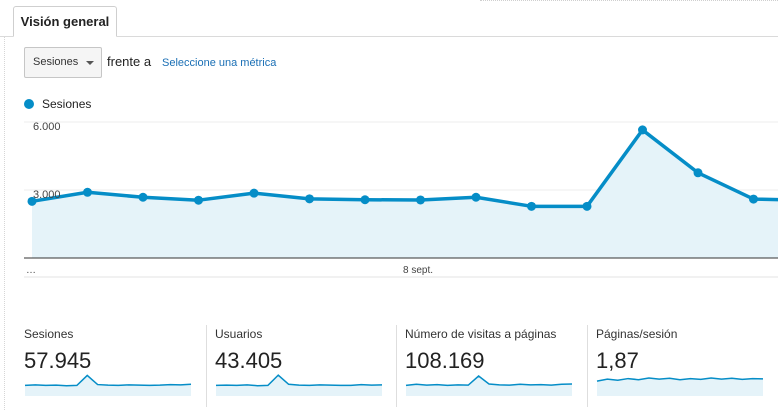 The height and width of the screenshot is (410, 778). Describe the element at coordinates (65, 21) in the screenshot. I see `tab-overview: Visión general` at that location.